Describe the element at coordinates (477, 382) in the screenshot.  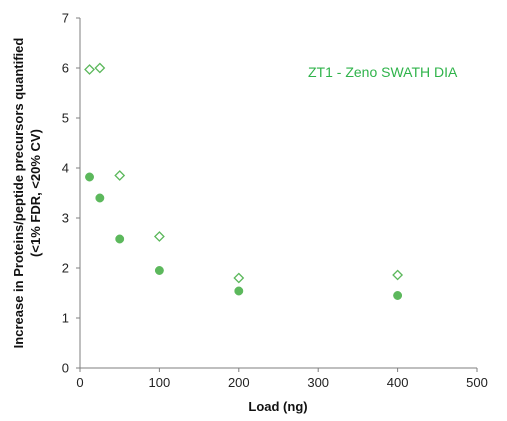
I see `x-tick-label: 500` at that location.